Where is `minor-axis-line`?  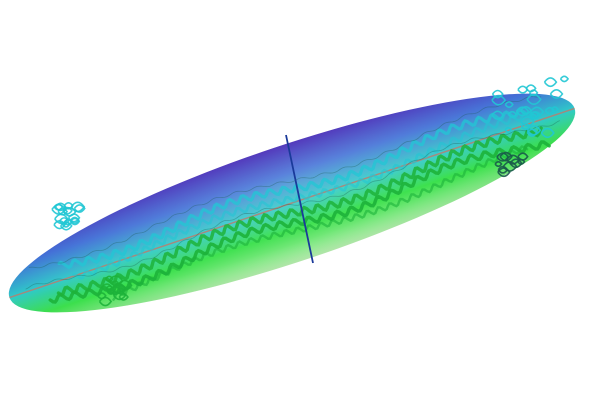
minor-axis-line is located at coordinates (299, 199).